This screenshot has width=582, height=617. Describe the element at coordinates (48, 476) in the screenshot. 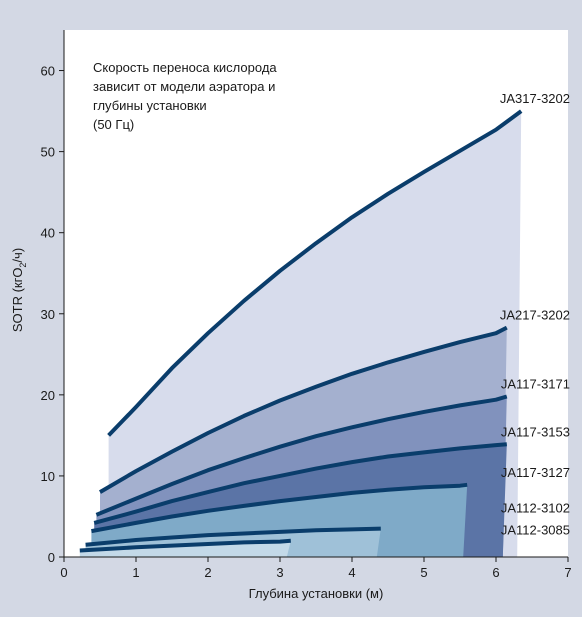

I see `y-tick-label: 10` at that location.